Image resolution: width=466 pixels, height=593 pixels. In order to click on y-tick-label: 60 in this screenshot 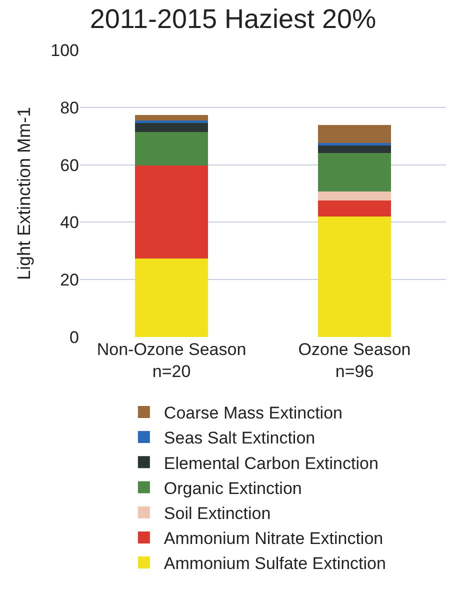, I will do `click(69, 165)`.